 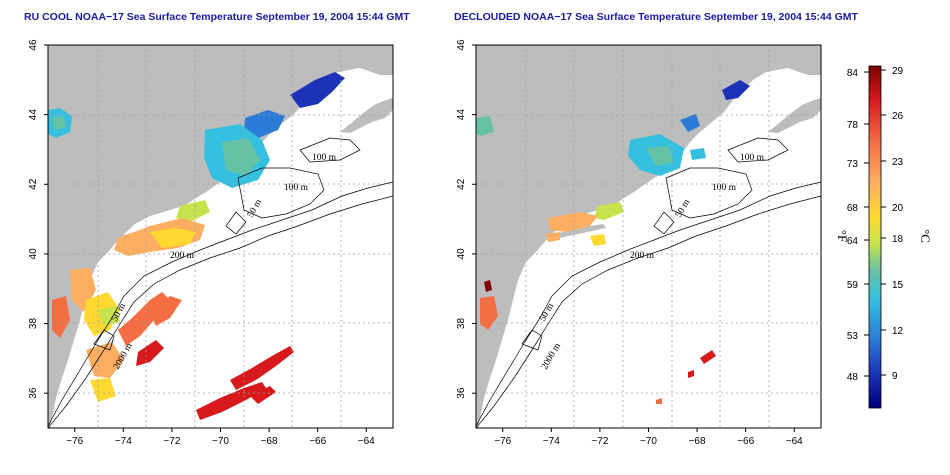 I want to click on colorbar-f-label: 48, so click(x=853, y=377).